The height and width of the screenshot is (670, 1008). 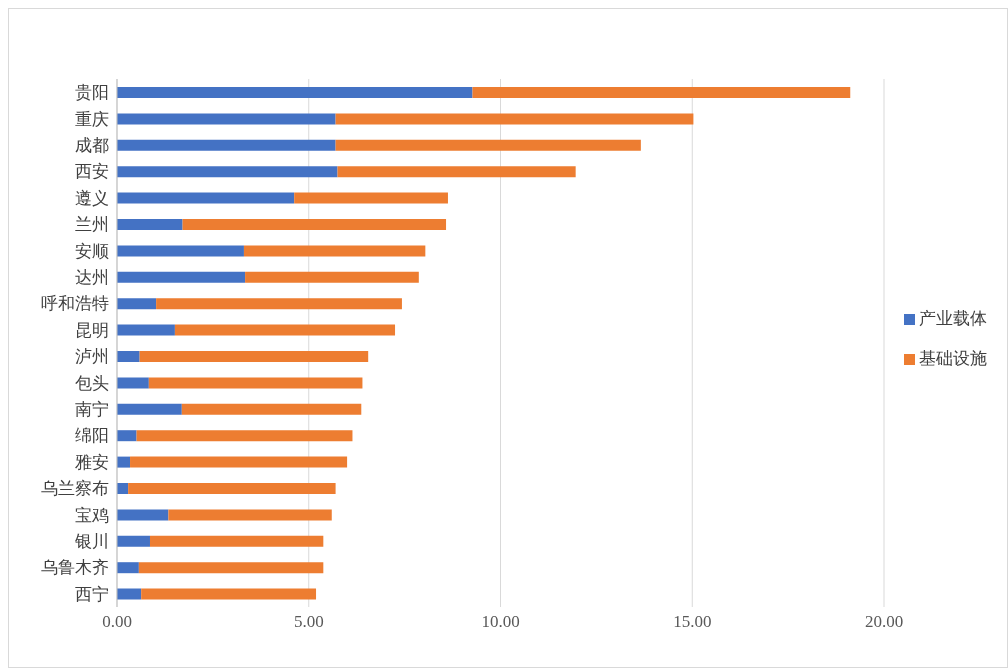 What do you see at coordinates (92, 461) in the screenshot?
I see `y-tick-label: 雅安` at bounding box center [92, 461].